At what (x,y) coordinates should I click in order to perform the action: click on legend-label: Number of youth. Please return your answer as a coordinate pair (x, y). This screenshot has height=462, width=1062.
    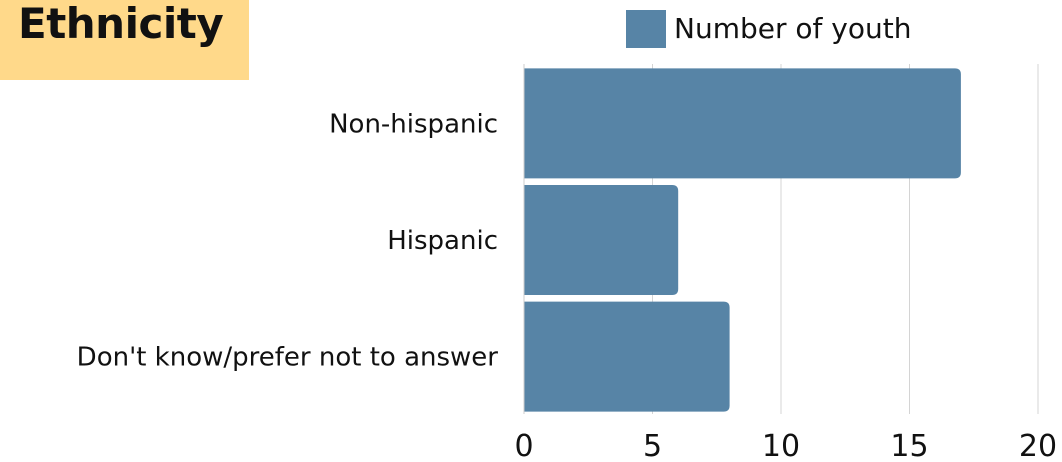
    Looking at the image, I should click on (792, 28).